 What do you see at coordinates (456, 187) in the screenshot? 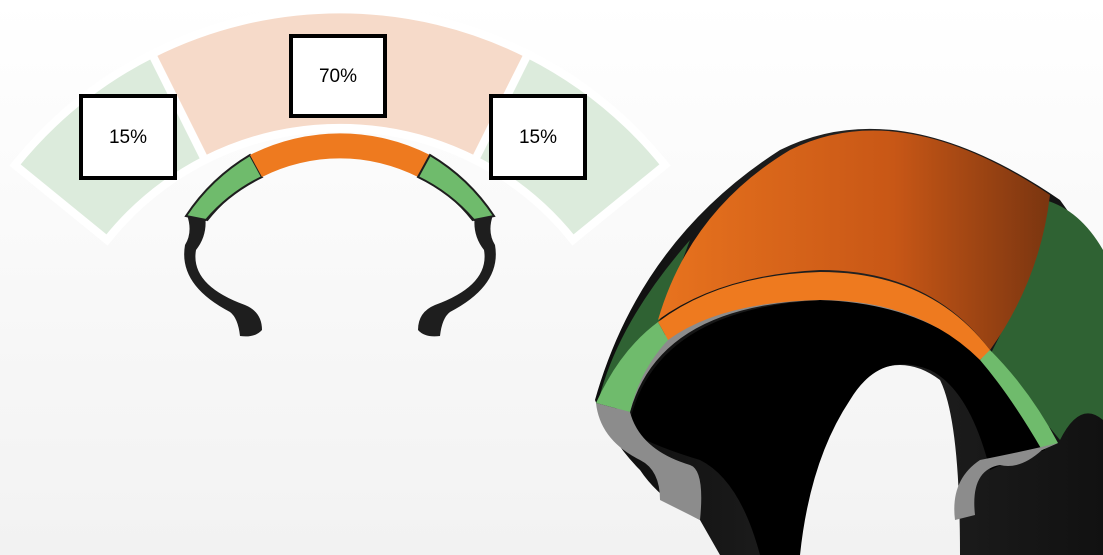
I see `tread-green` at bounding box center [456, 187].